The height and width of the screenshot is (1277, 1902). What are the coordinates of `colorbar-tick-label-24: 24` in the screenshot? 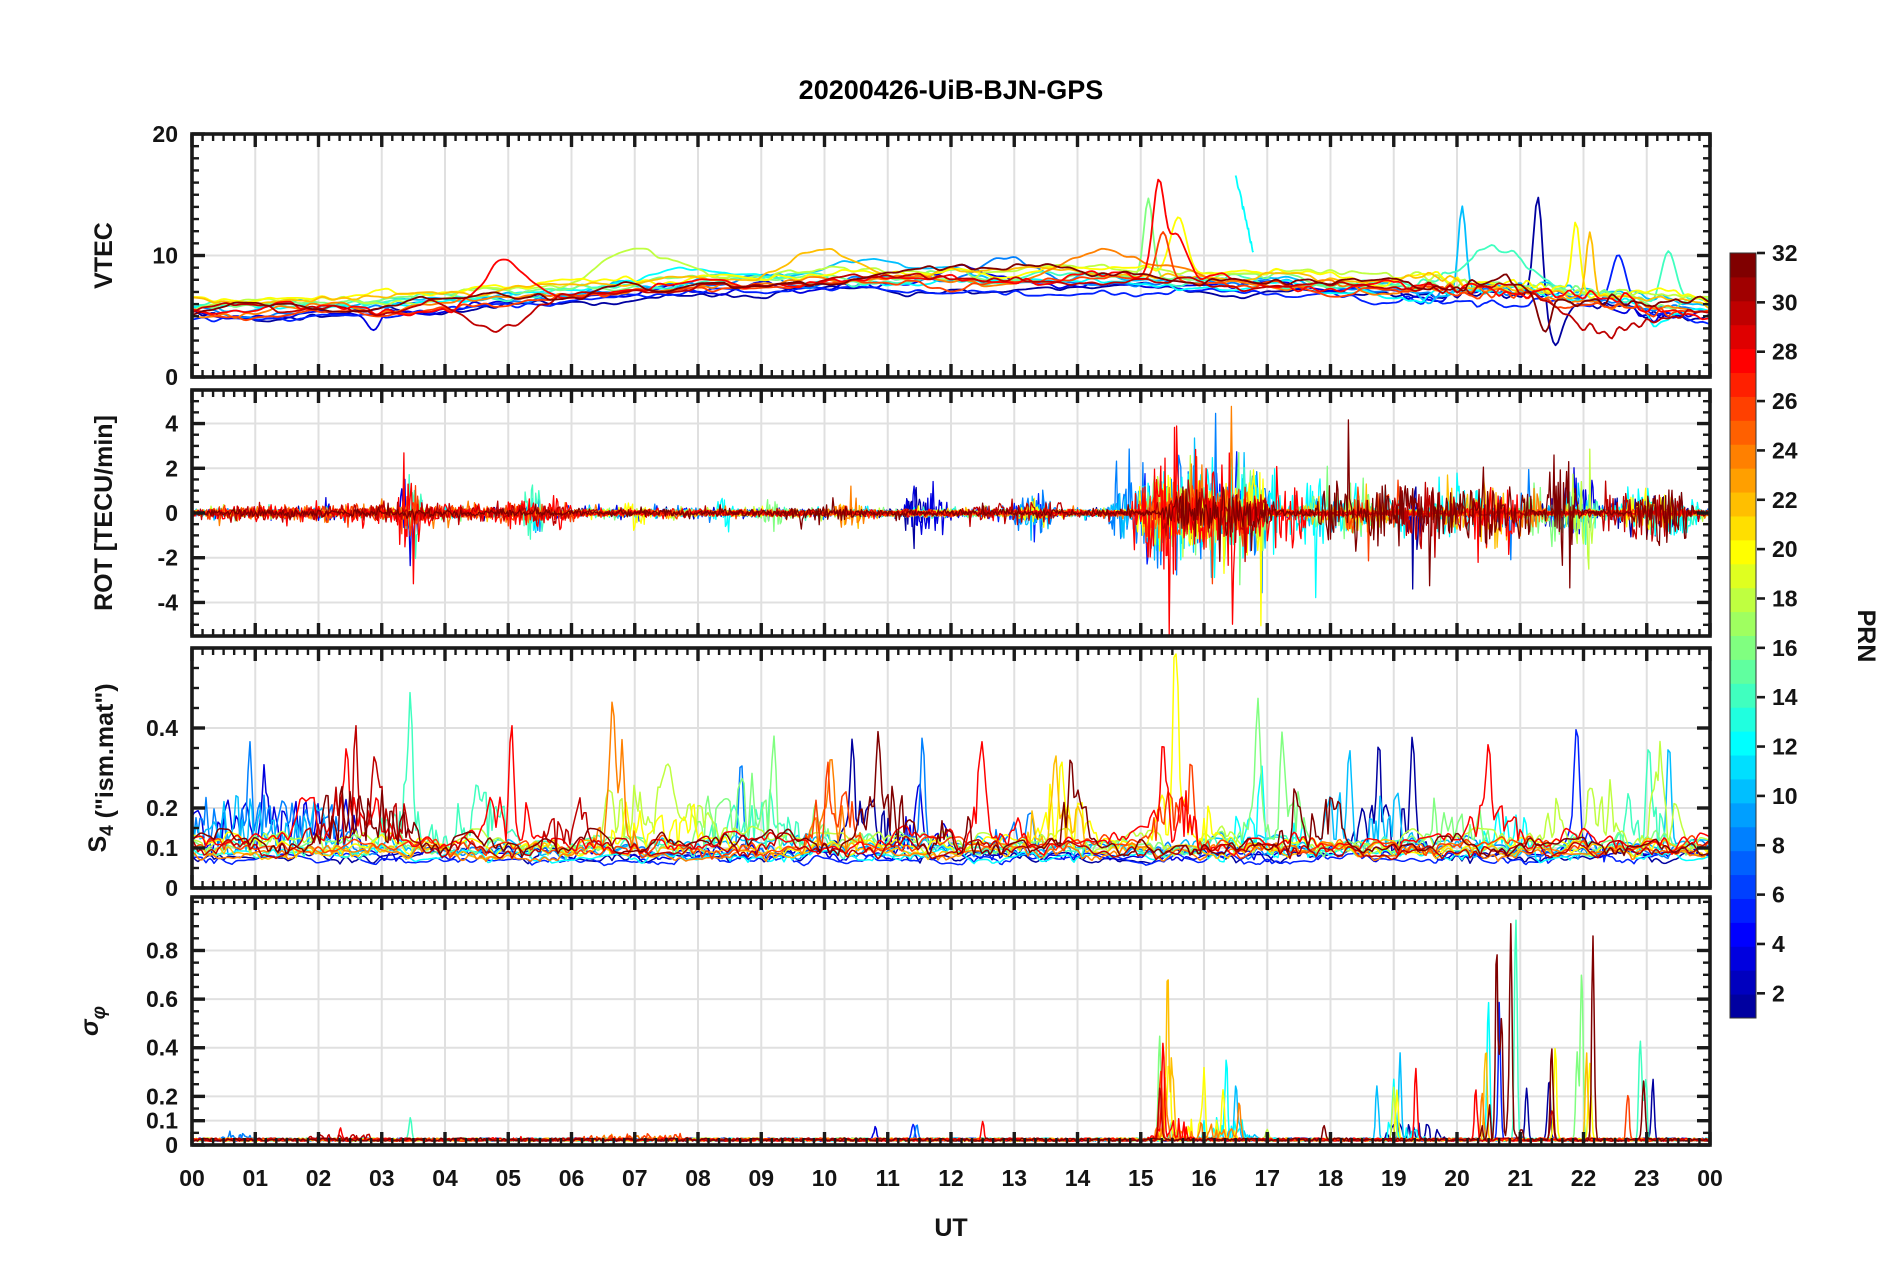 It's located at (1785, 450).